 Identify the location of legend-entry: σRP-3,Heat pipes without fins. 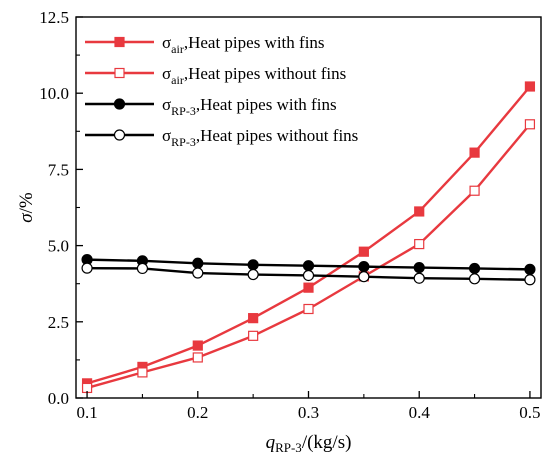
(221, 137).